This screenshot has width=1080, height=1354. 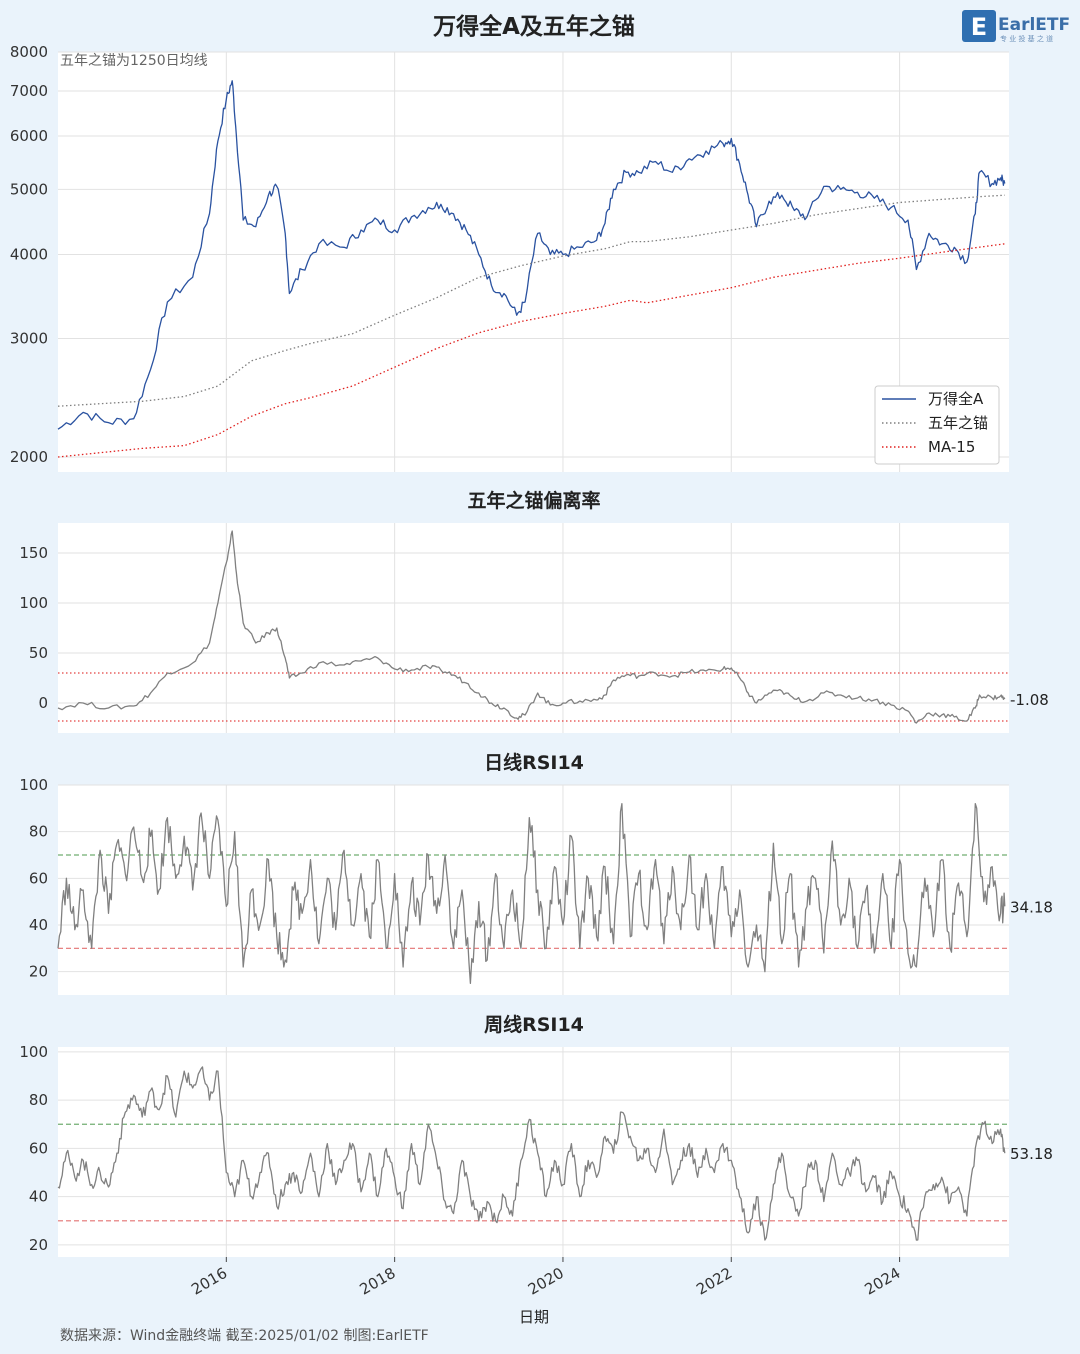 What do you see at coordinates (29, 457) in the screenshot?
I see `y-tick-label: 2000` at bounding box center [29, 457].